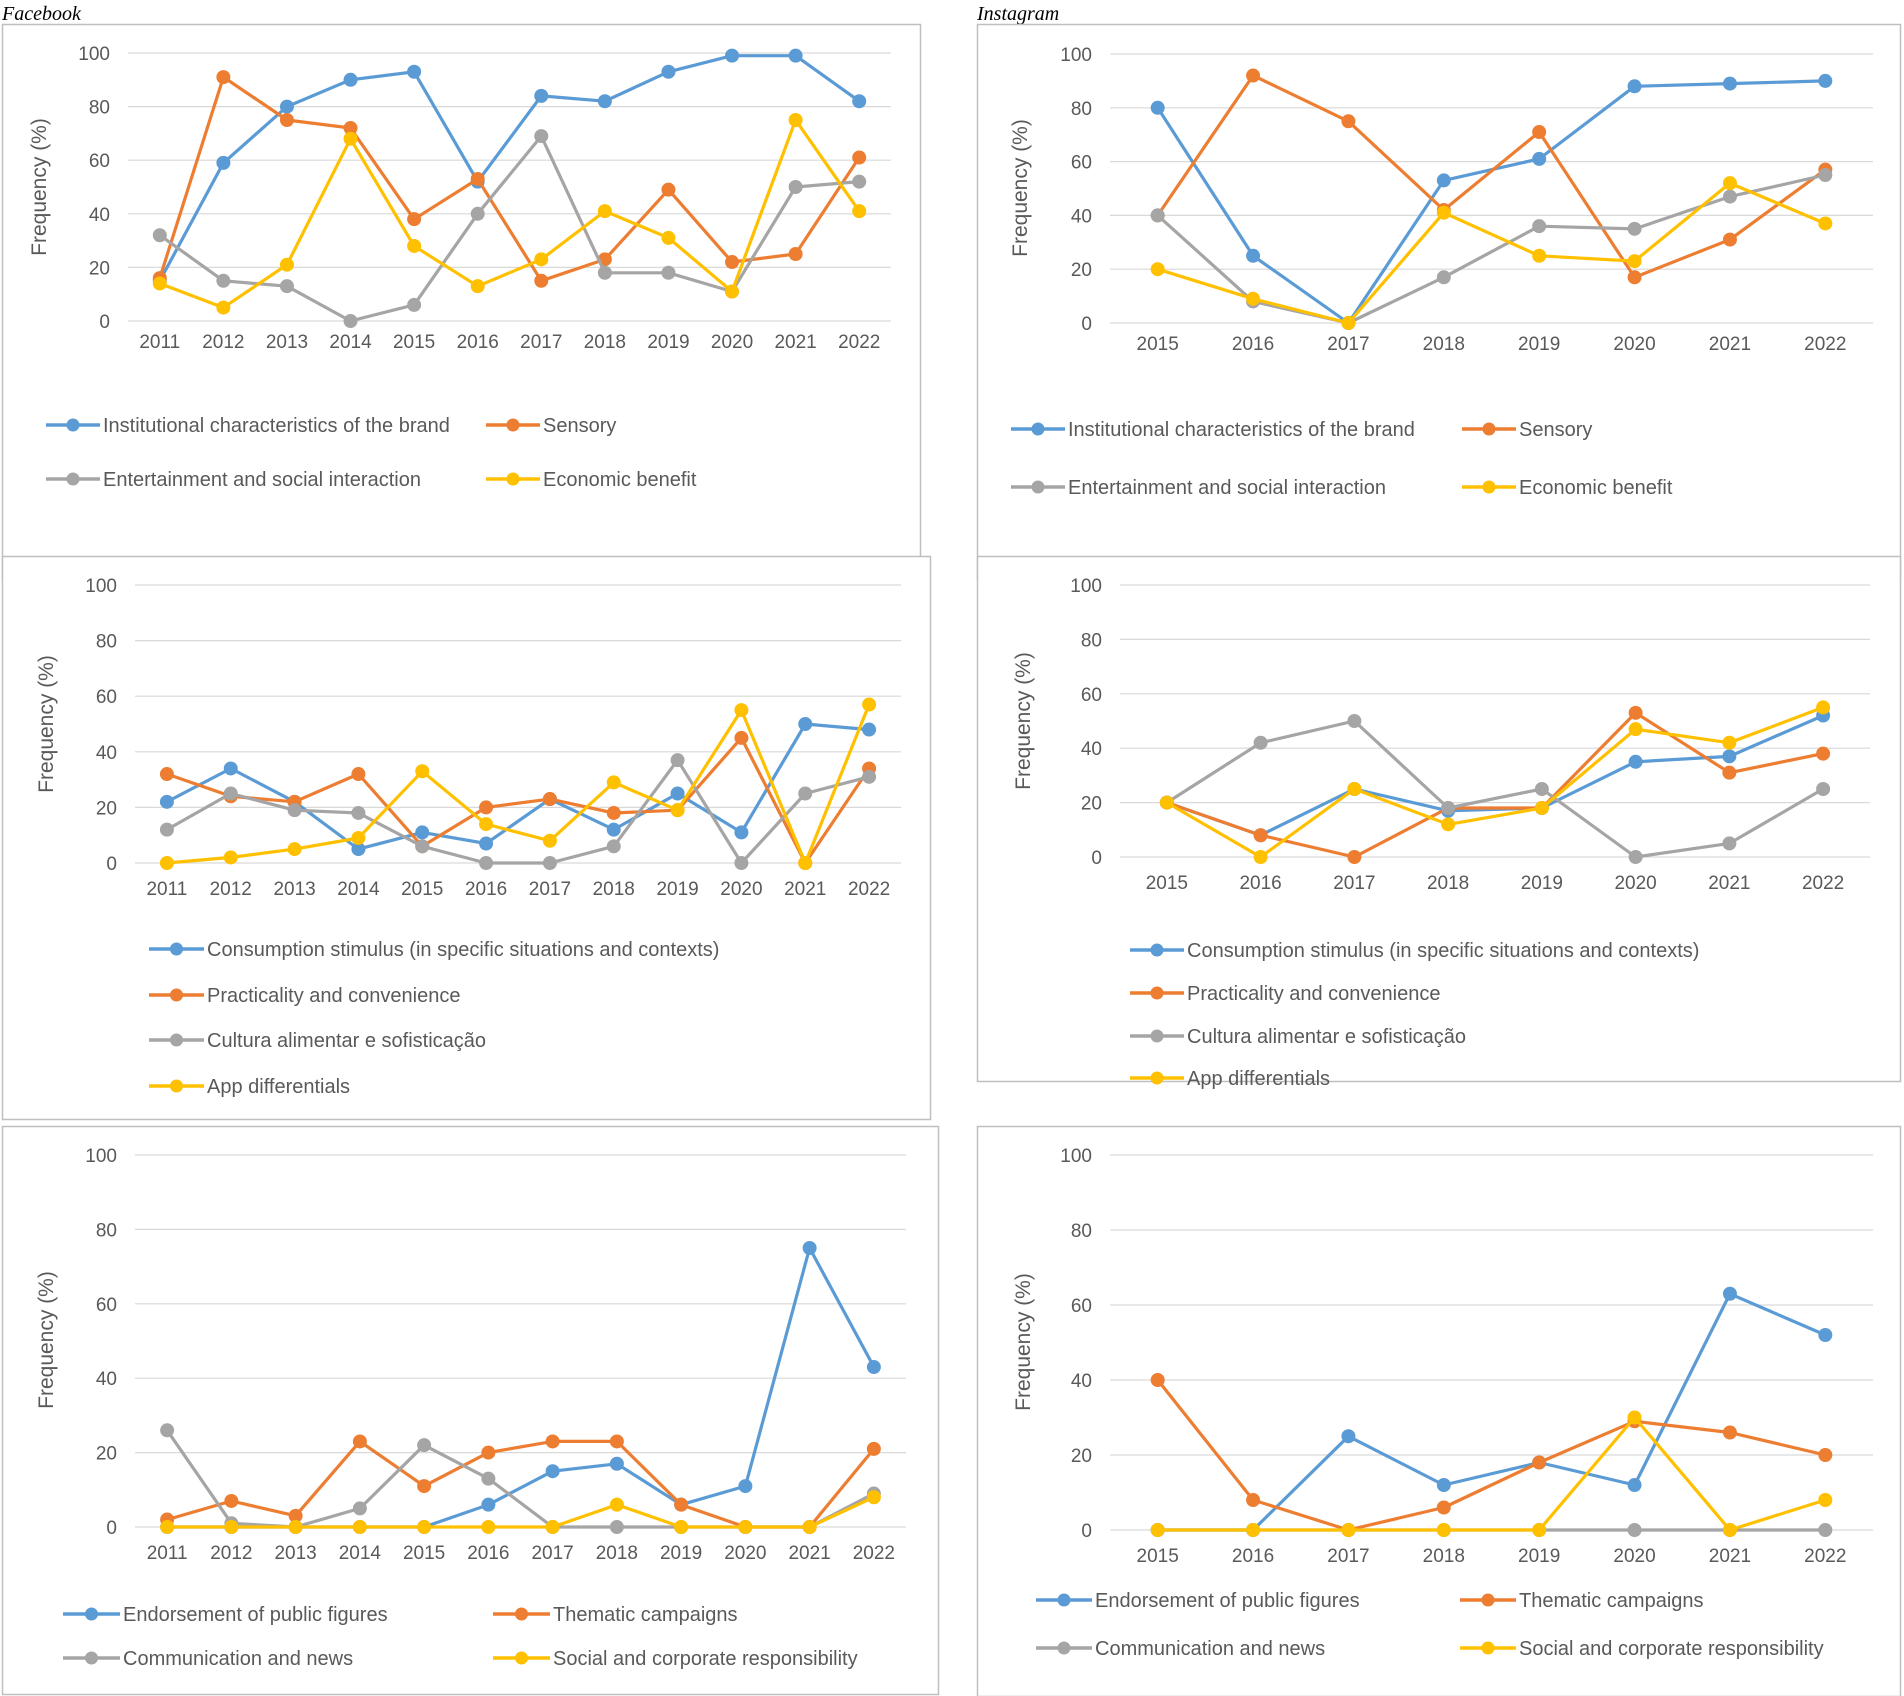 This screenshot has height=1696, width=1904. Describe the element at coordinates (294, 889) in the screenshot. I see `x-tick-label: 2013` at that location.